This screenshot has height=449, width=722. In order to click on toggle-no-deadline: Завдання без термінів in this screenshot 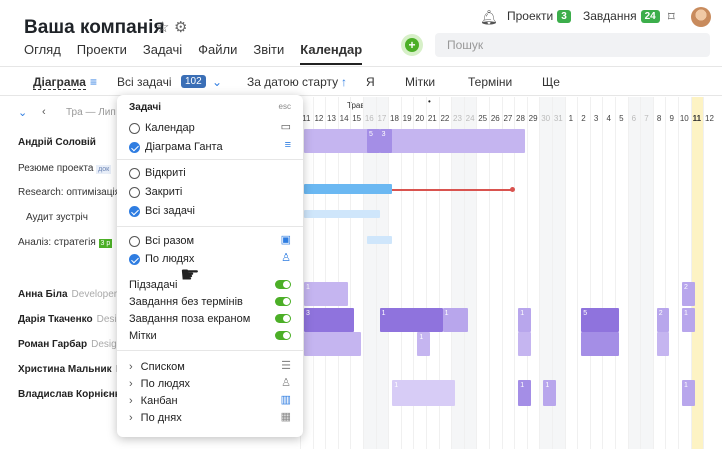, I will do `click(186, 302)`.